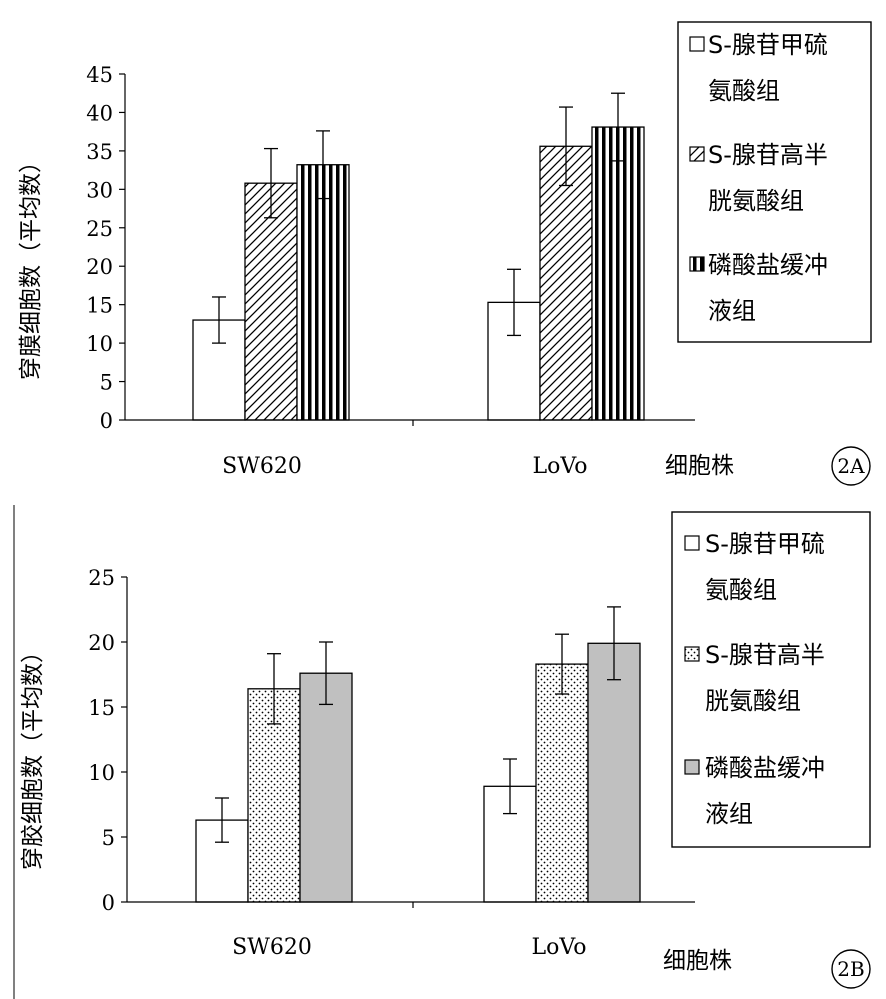 This screenshot has width=886, height=999. What do you see at coordinates (418, 754) in the screenshot?
I see `bar-group` at bounding box center [418, 754].